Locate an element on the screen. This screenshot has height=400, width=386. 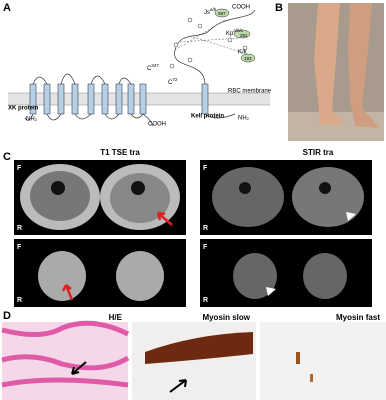
kk-label: K/k is located at coordinates (243, 53).